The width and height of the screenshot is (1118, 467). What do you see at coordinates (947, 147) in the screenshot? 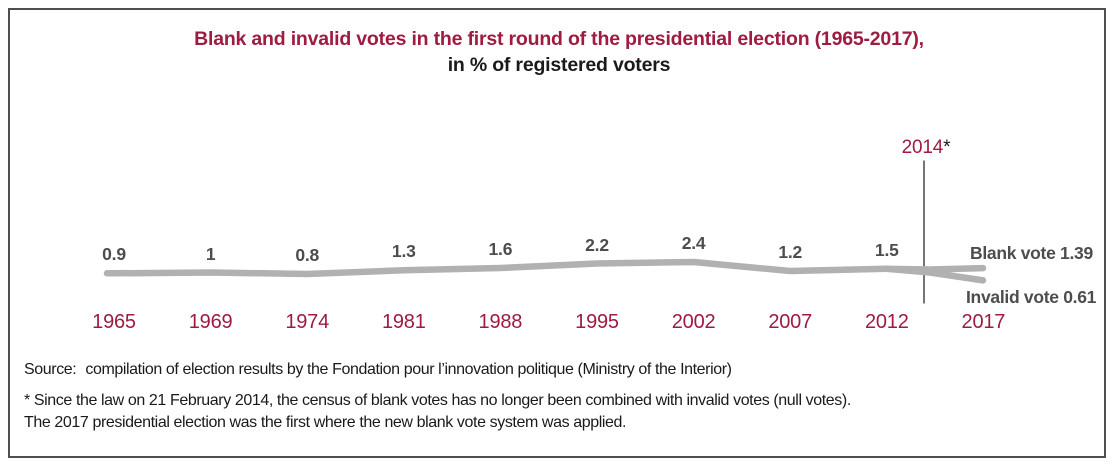
I see `annotation-asterisk: *` at bounding box center [947, 147].